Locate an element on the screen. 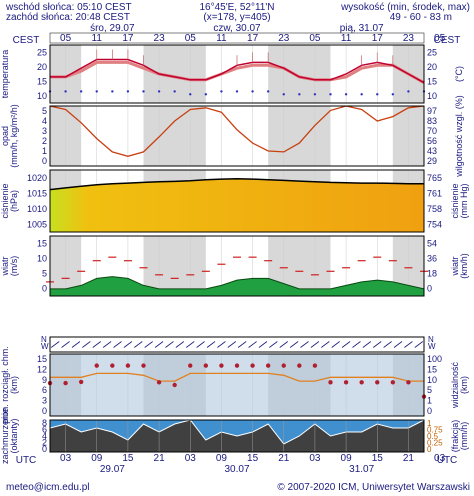 Image resolution: width=474 pixels, height=496 pixels. right-tick-label: 0.5 is located at coordinates (433, 436).